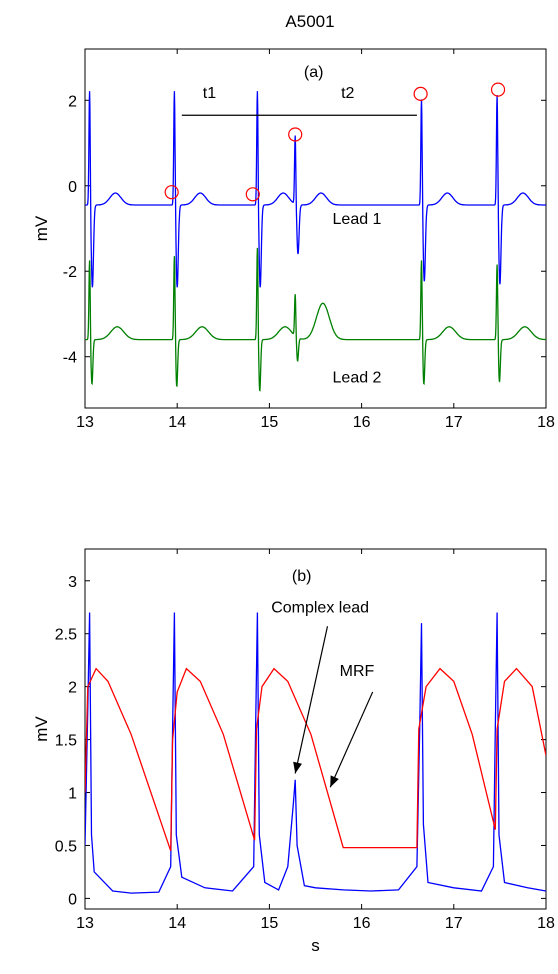 Image resolution: width=558 pixels, height=974 pixels. What do you see at coordinates (66, 741) in the screenshot?
I see `y-tick-label: 1.5` at bounding box center [66, 741].